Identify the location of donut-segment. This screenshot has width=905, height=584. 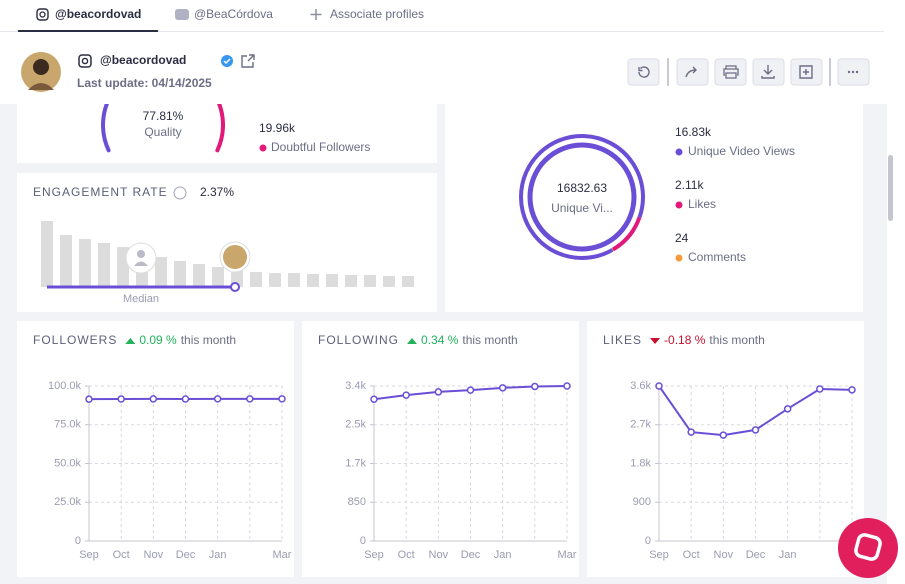
(582, 197).